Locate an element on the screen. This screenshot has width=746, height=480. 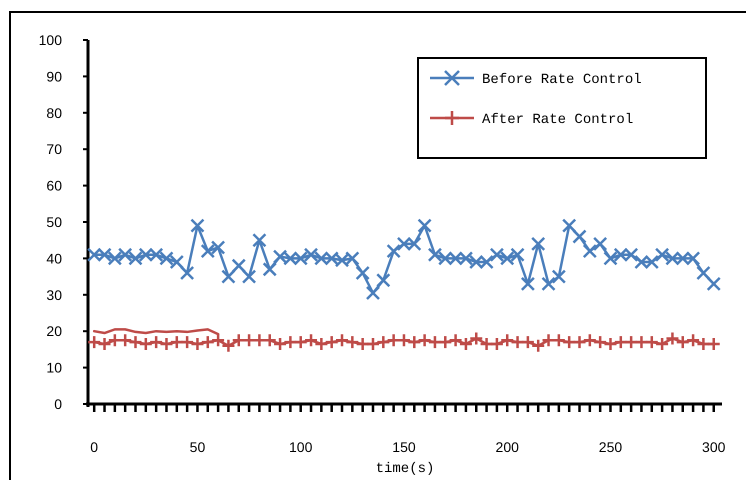
x-tick-label: 100 is located at coordinates (301, 447).